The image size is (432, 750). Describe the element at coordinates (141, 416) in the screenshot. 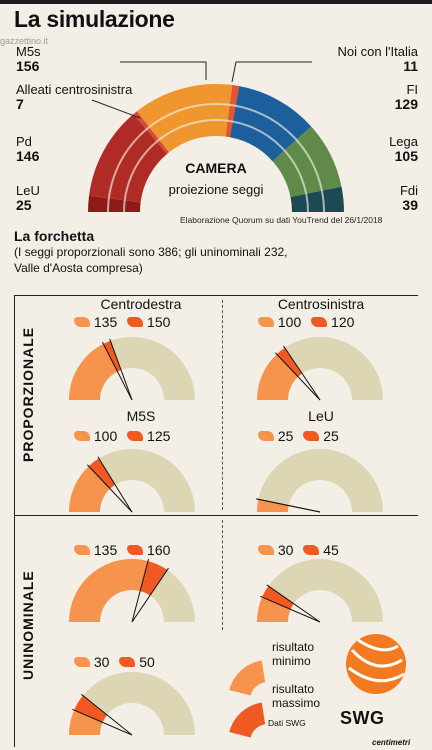

I see `gauge-title: M5S` at that location.